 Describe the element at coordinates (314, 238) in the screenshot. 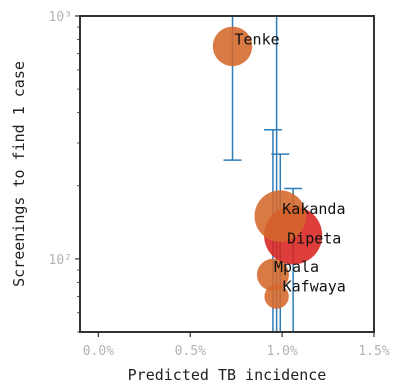

I see `point-label-dipeta: Dipeta` at that location.